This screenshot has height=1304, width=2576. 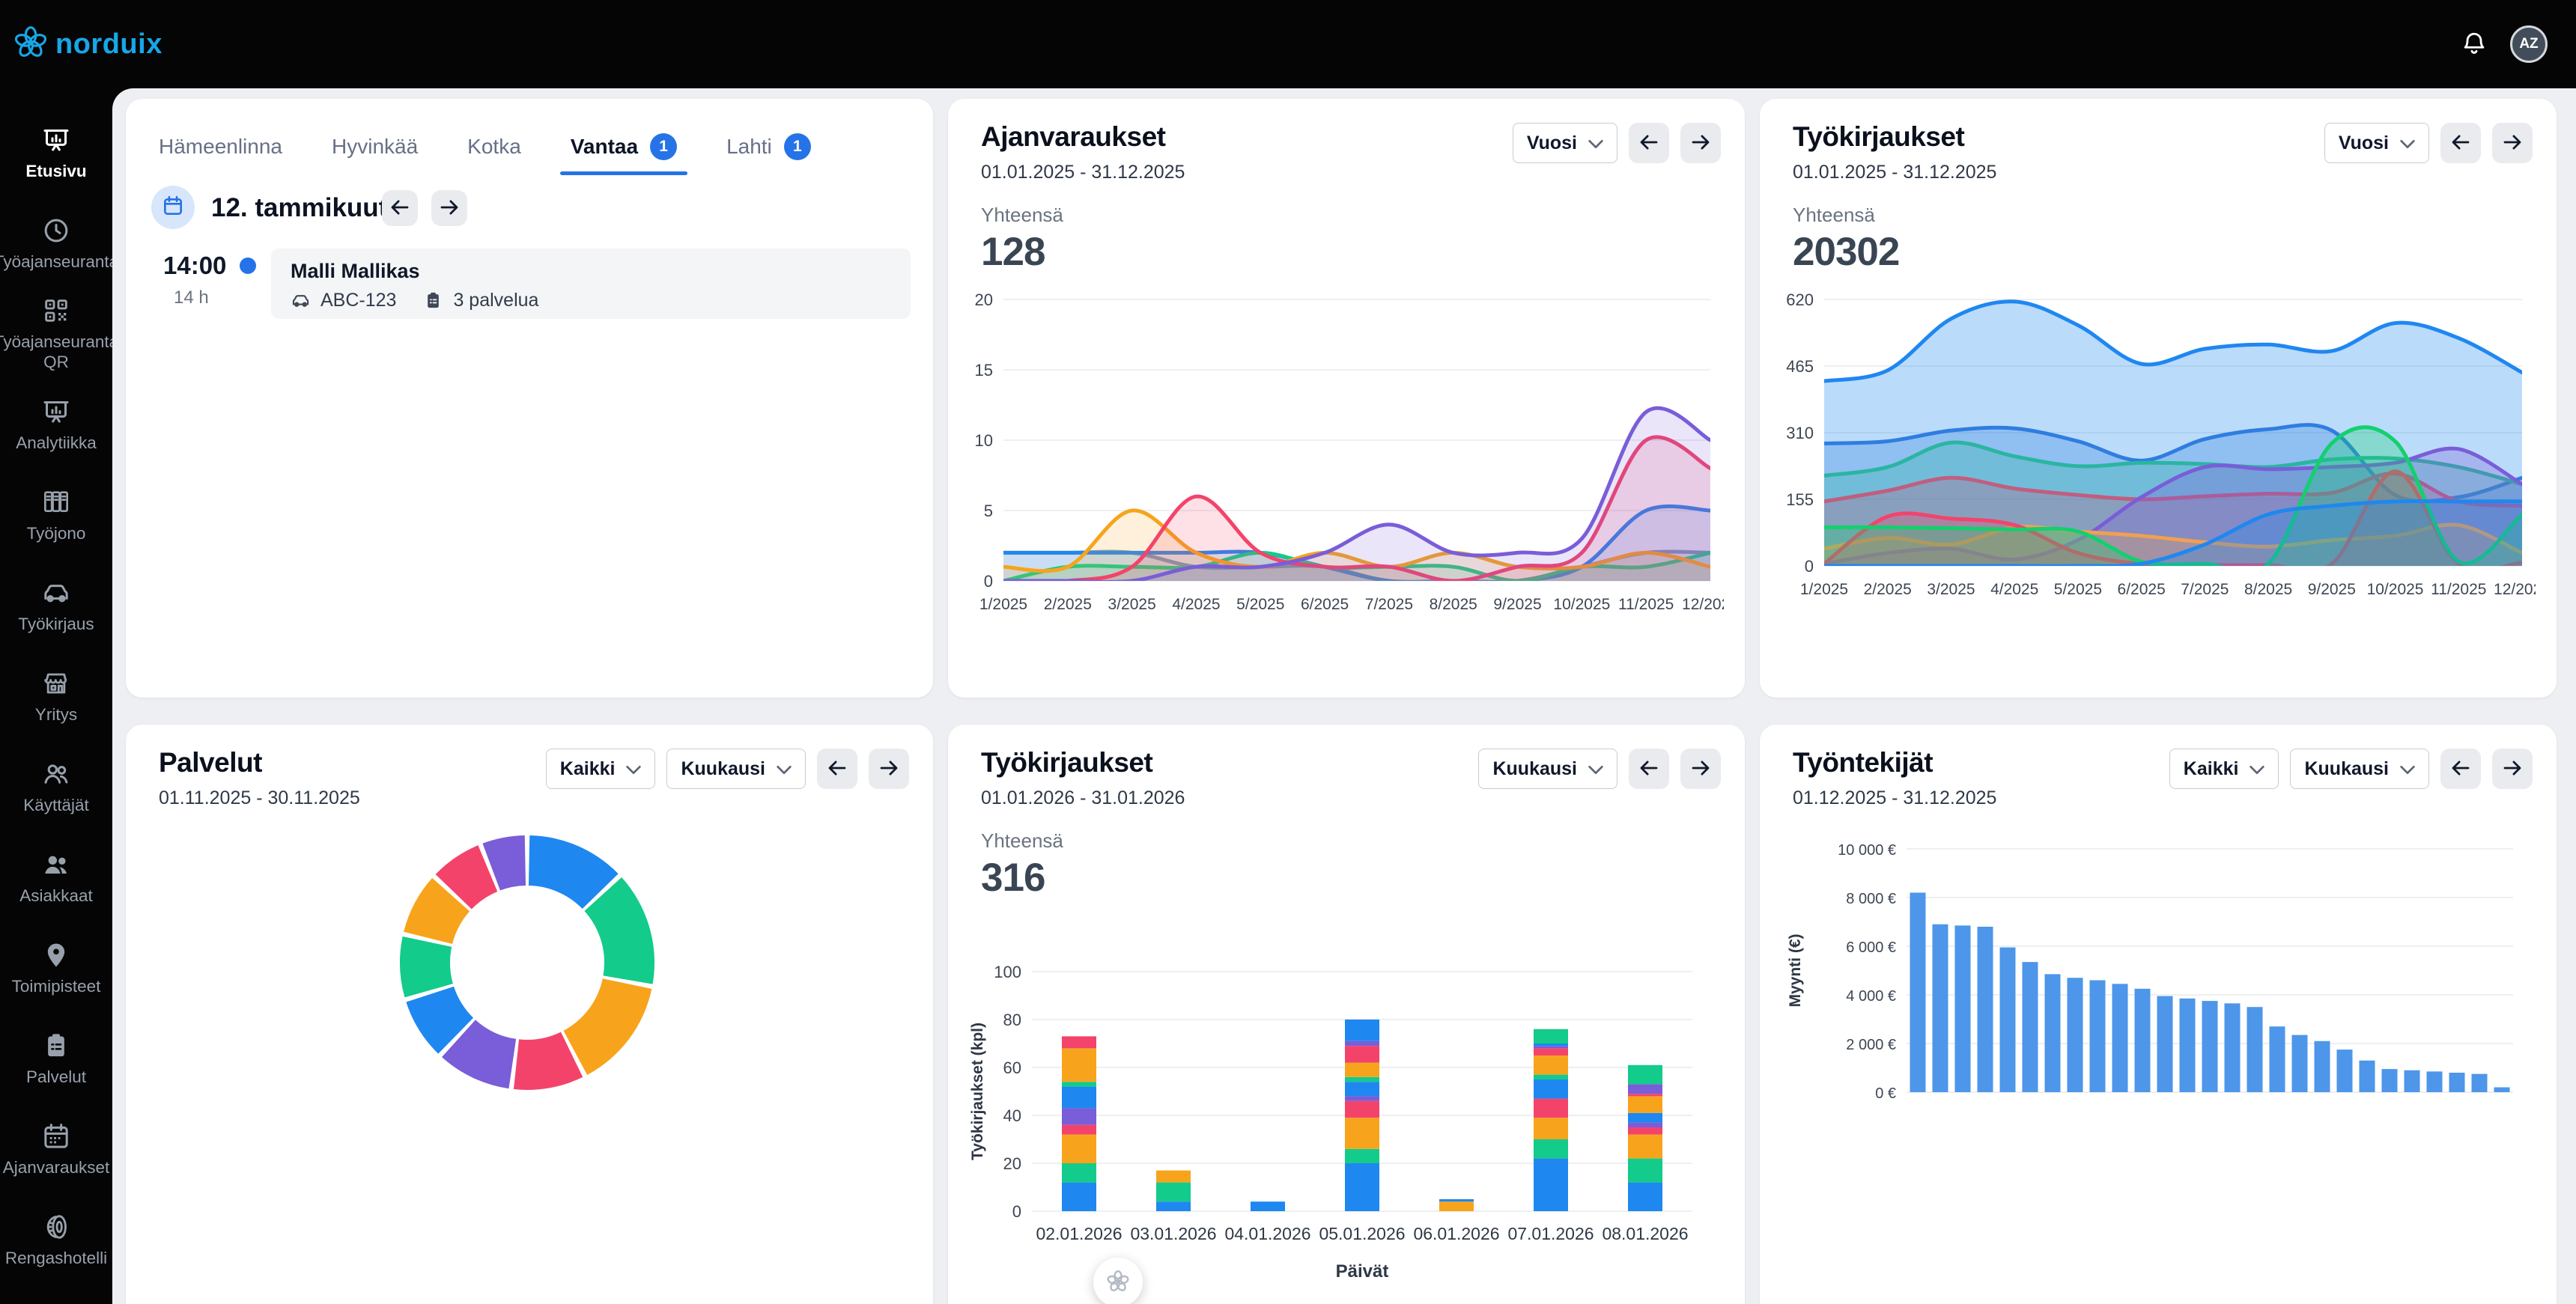 What do you see at coordinates (400, 208) in the screenshot?
I see `prev-day-button` at bounding box center [400, 208].